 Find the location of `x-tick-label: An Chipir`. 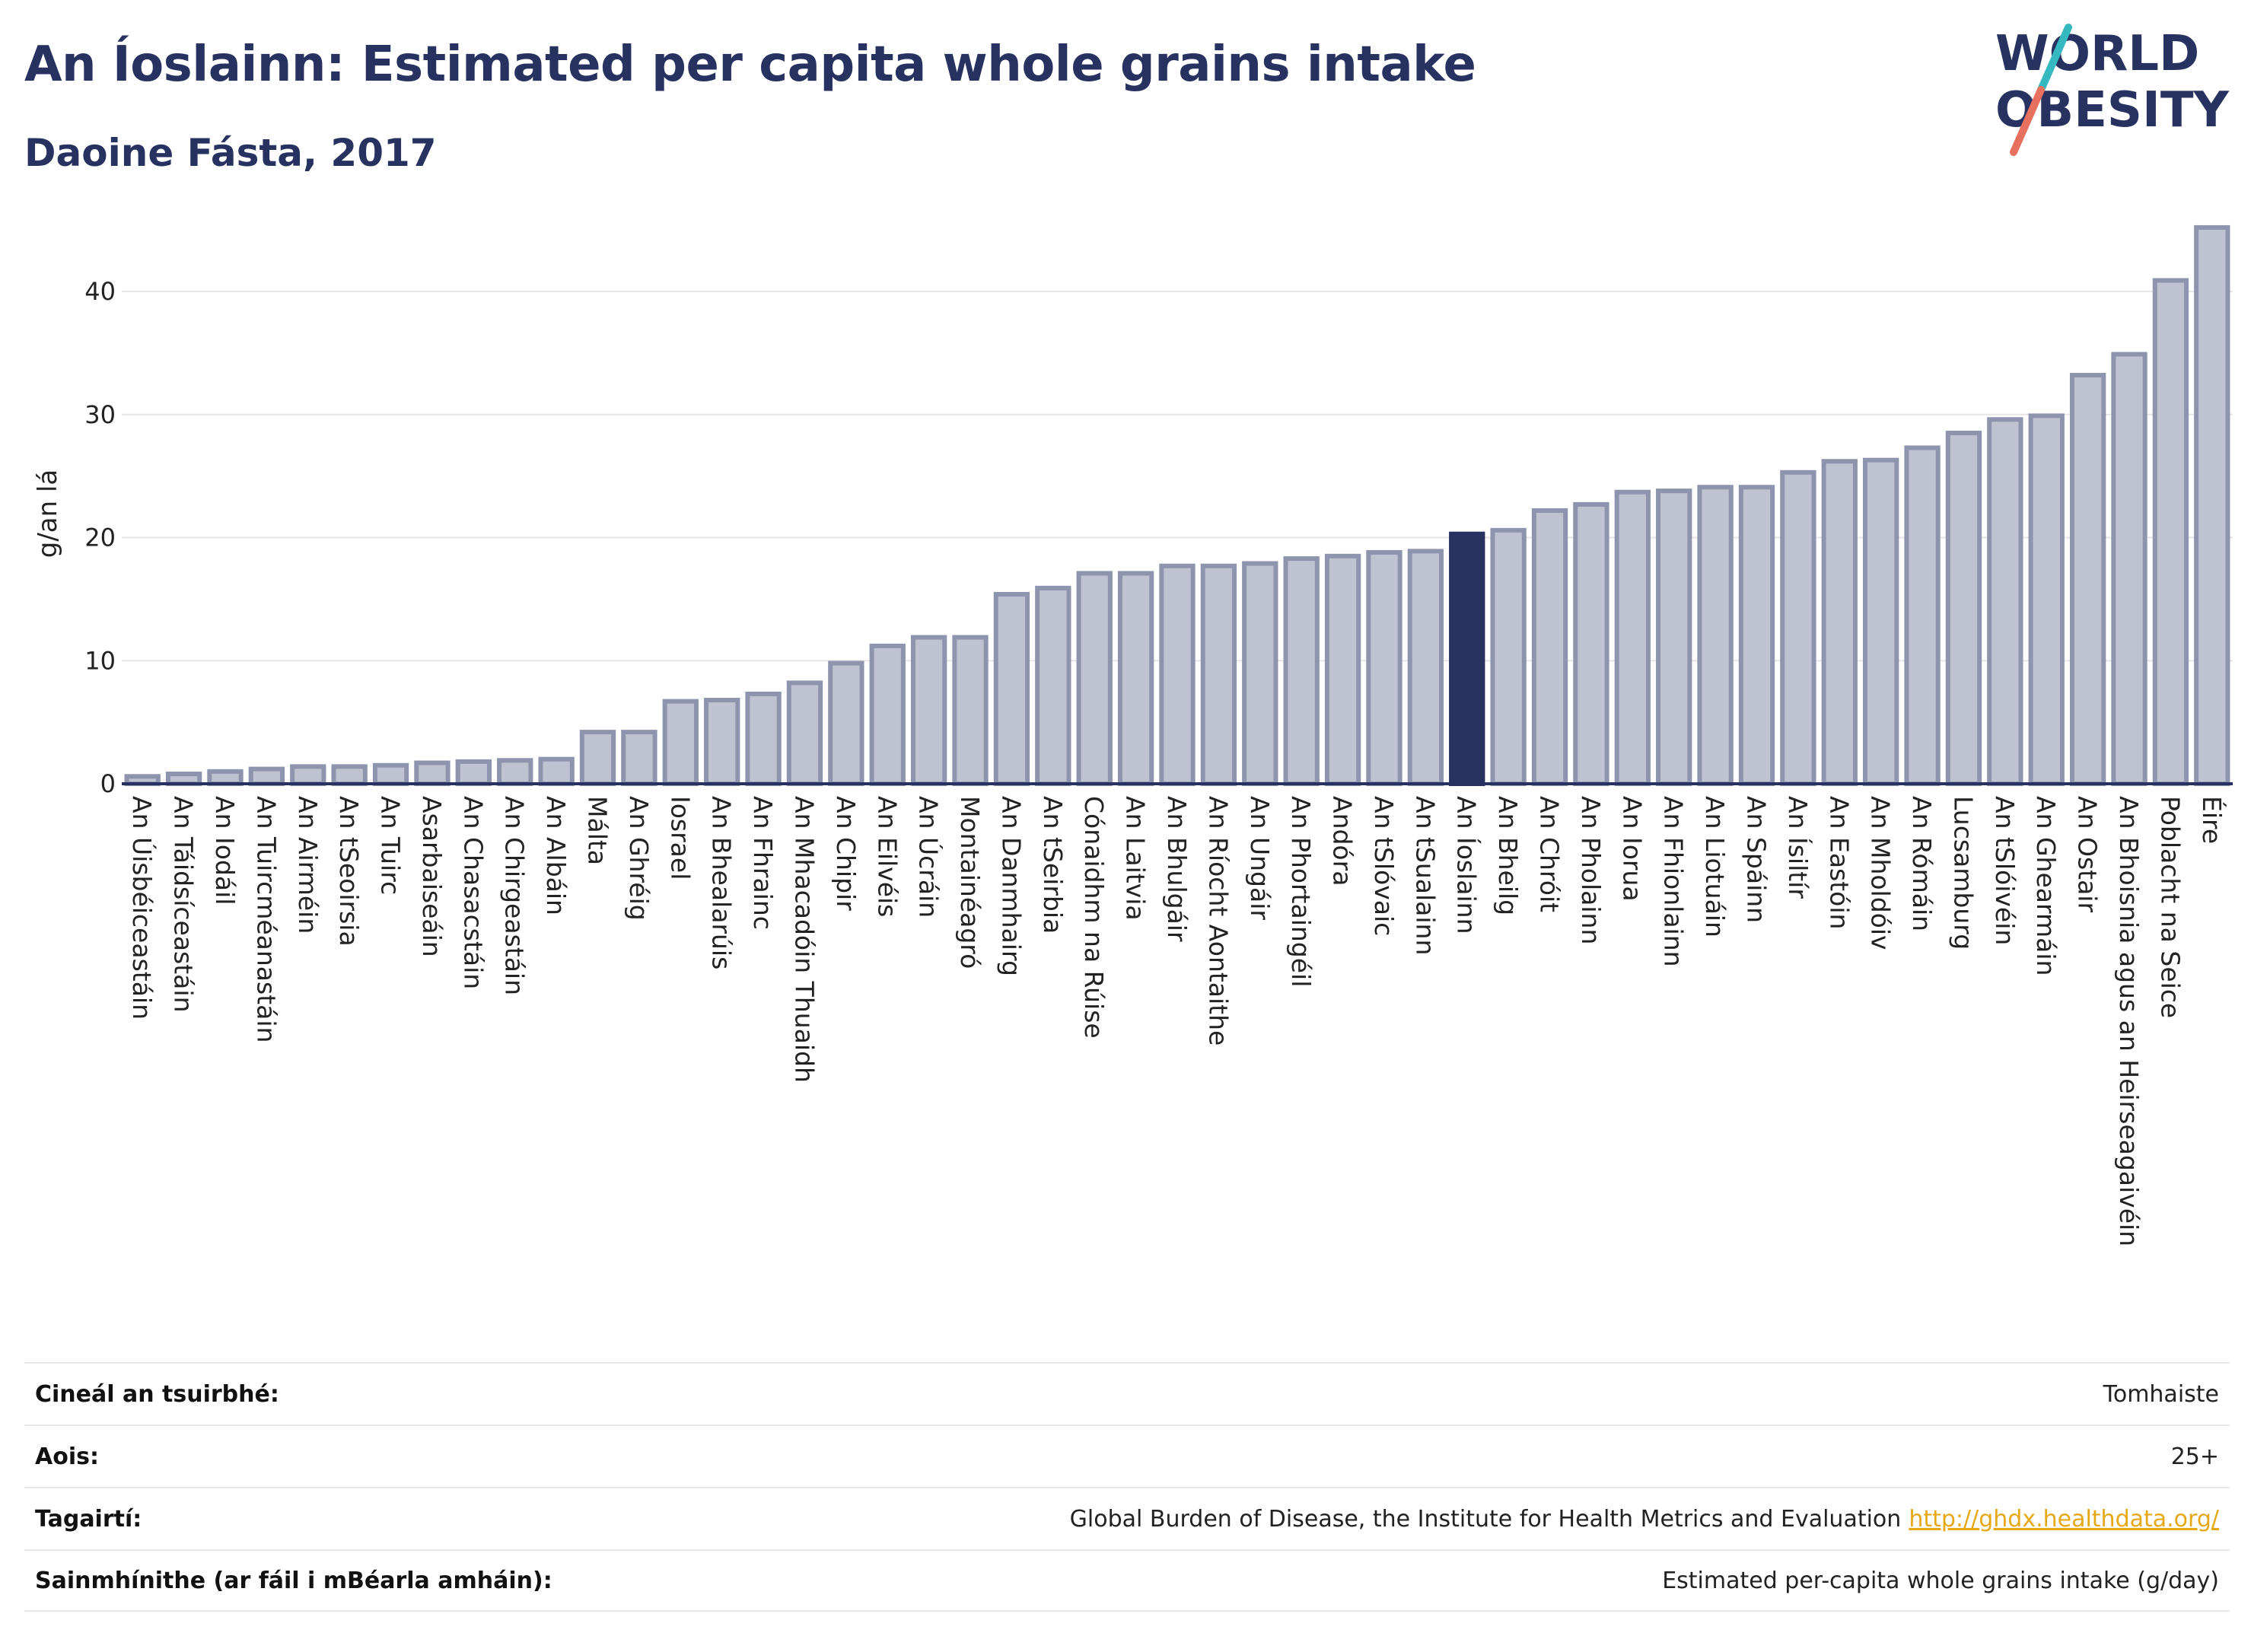

x-tick-label: An Chipir is located at coordinates (846, 853).